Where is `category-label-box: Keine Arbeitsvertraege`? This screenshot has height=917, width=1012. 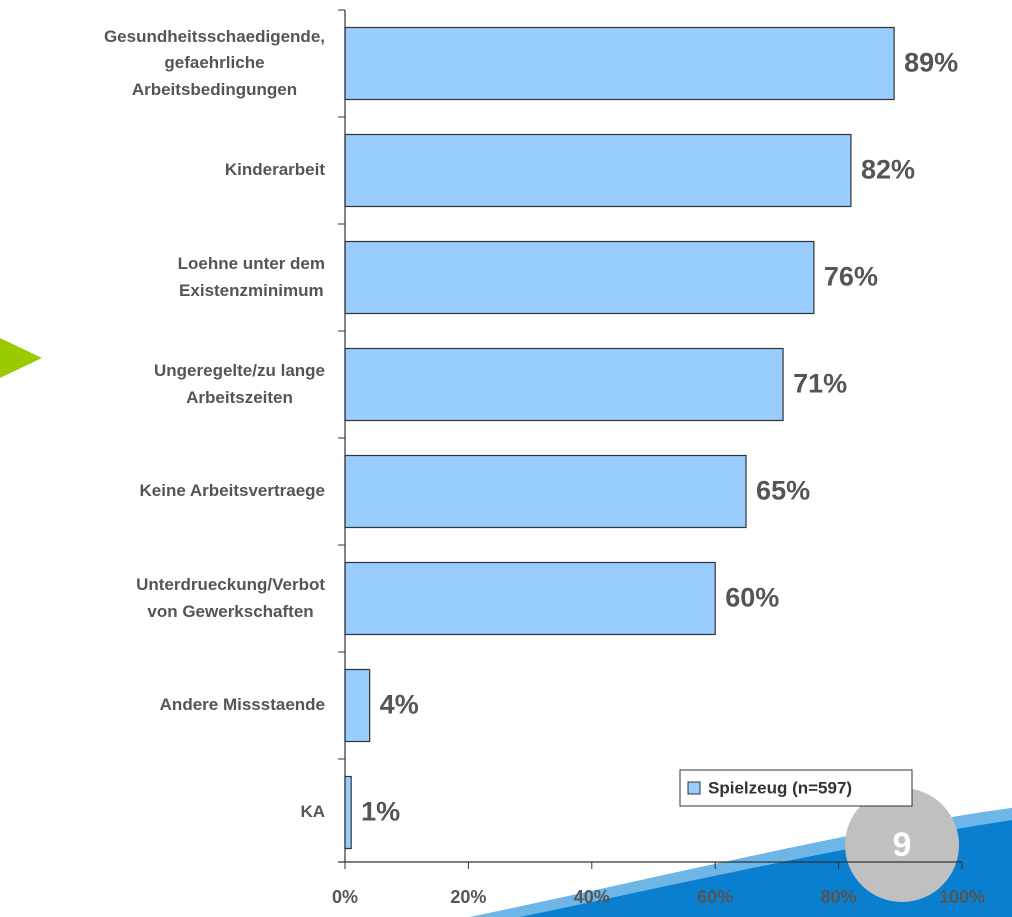 category-label-box: Keine Arbeitsvertraege is located at coordinates (232, 491).